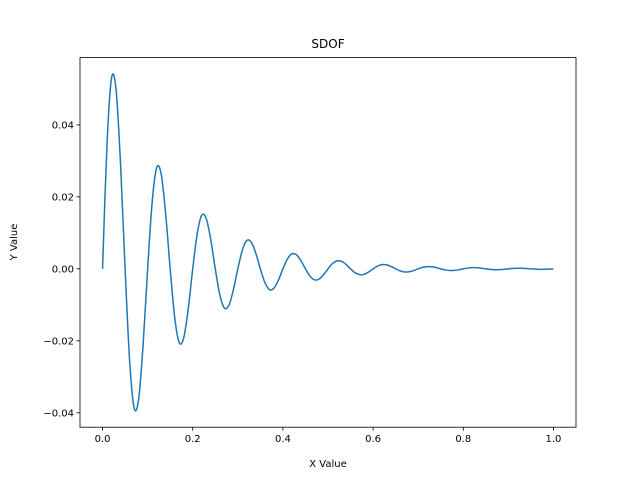 The image size is (640, 480). Describe the element at coordinates (58, 413) in the screenshot. I see `y-tick-label: −0.04` at that location.